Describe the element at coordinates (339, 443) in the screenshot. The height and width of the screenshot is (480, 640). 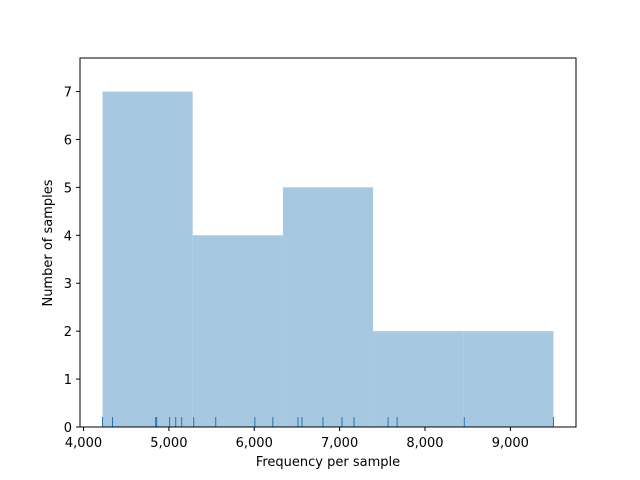
I see `x-tick-label: 7,000` at that location.